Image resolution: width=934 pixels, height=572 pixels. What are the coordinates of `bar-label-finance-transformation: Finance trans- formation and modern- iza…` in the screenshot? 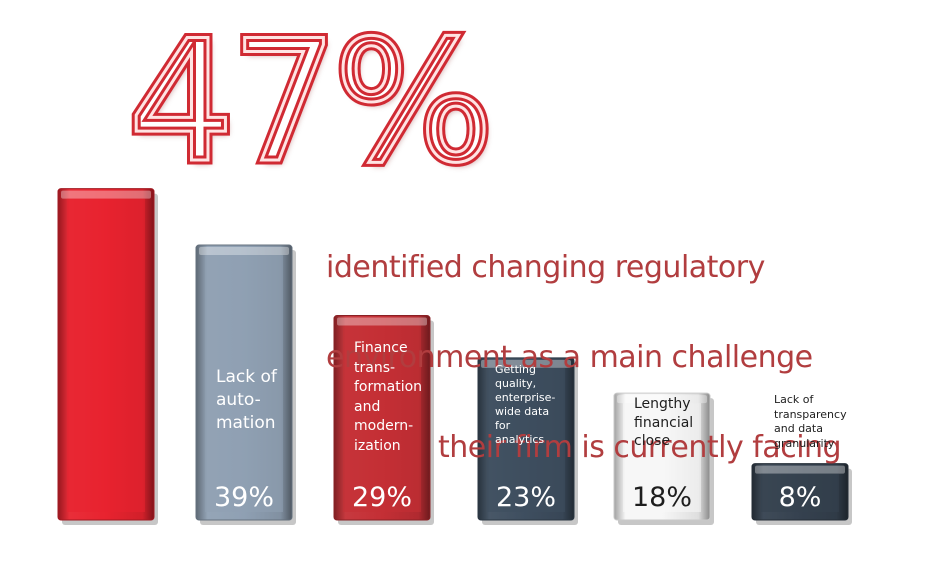 It's located at (388, 397).